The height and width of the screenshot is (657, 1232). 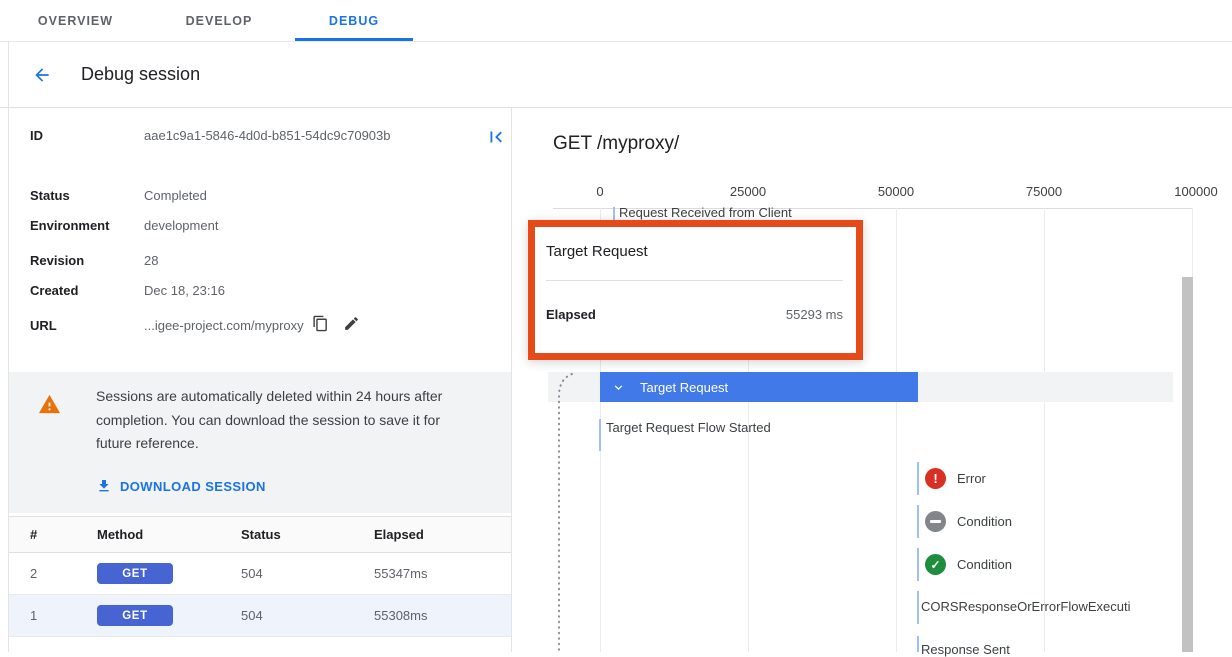 I want to click on table-row-transaction-2: 2 GET 504 55347ms, so click(x=260, y=574).